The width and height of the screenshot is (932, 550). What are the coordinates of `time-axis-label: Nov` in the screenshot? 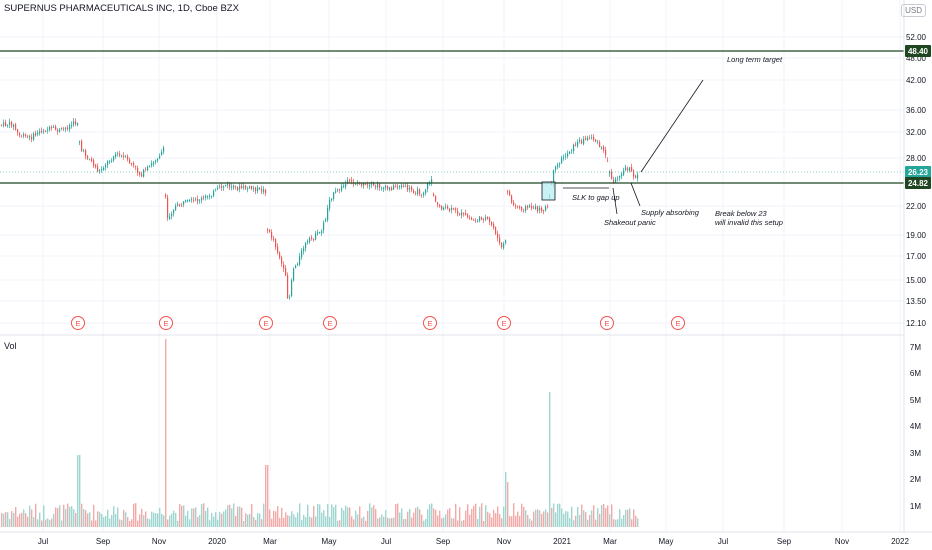 It's located at (842, 541).